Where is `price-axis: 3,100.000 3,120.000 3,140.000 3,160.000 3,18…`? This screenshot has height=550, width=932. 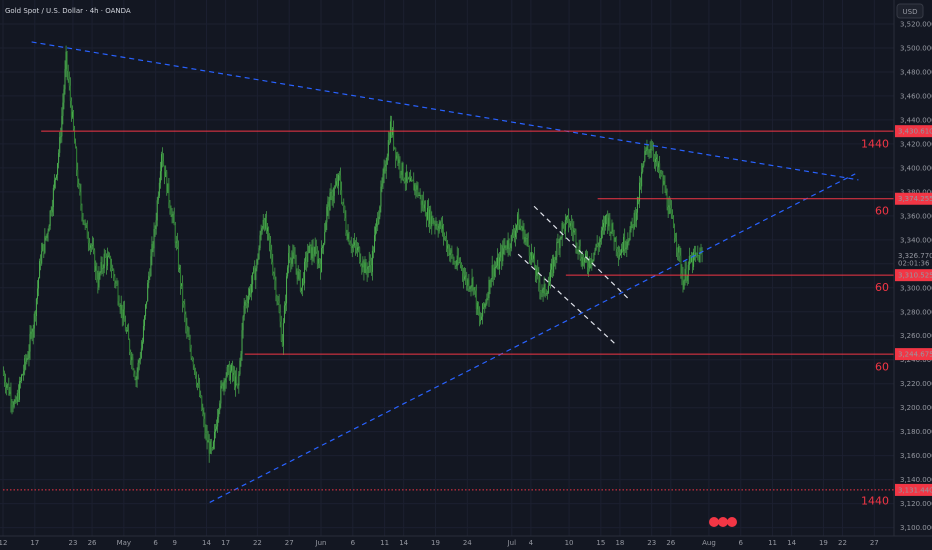
price-axis: 3,100.000 3,120.000 3,140.000 3,160.000 3,18… is located at coordinates (916, 276).